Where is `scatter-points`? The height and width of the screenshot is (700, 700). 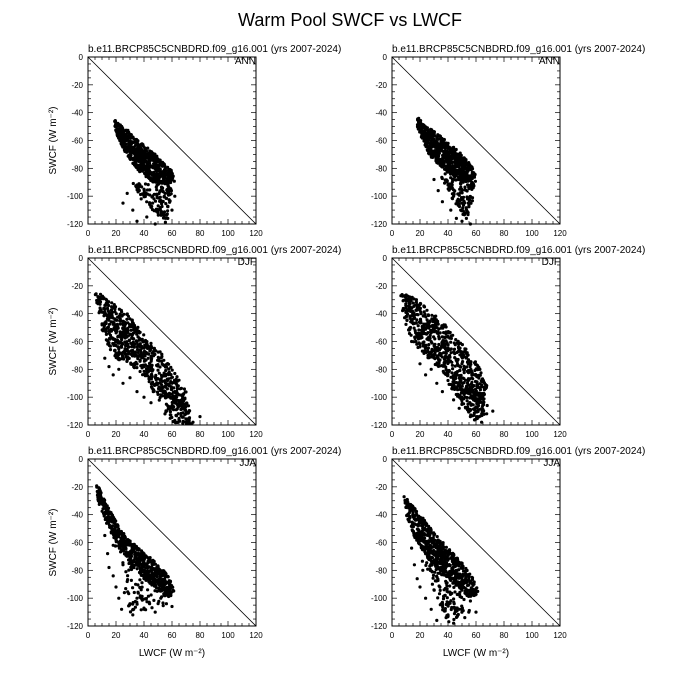 scatter-points is located at coordinates (446, 171).